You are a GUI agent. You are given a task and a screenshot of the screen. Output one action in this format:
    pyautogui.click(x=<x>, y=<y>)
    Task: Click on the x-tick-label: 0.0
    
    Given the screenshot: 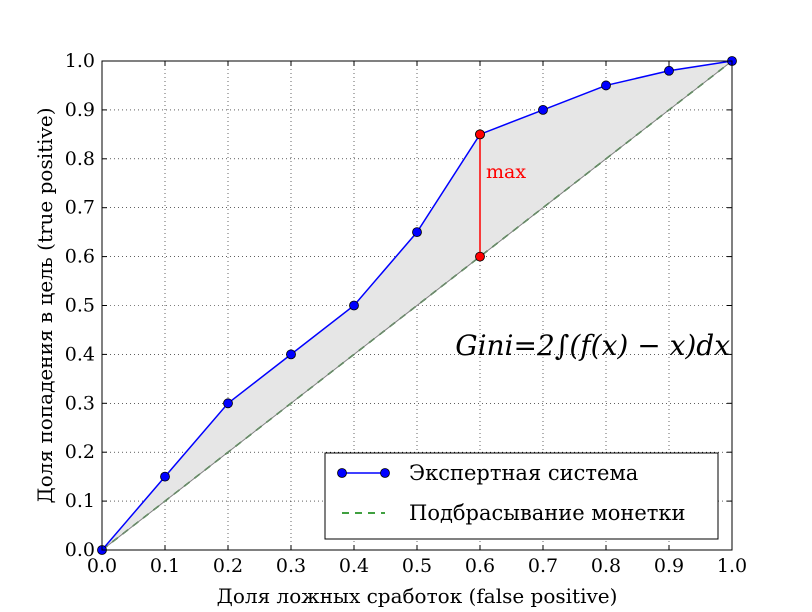 What is the action you would take?
    pyautogui.click(x=102, y=566)
    